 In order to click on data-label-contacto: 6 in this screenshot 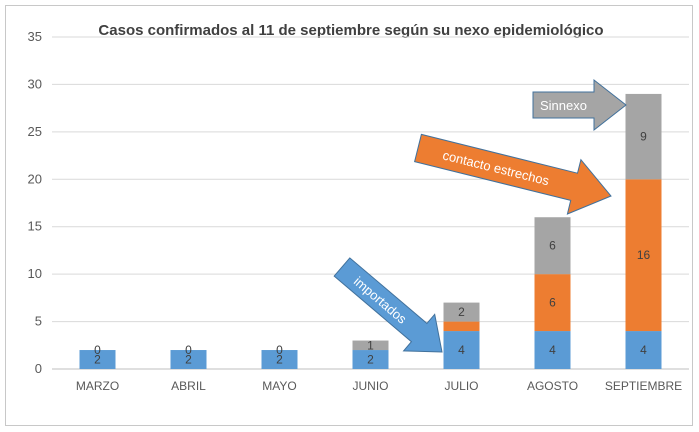, I will do `click(552, 303)`.